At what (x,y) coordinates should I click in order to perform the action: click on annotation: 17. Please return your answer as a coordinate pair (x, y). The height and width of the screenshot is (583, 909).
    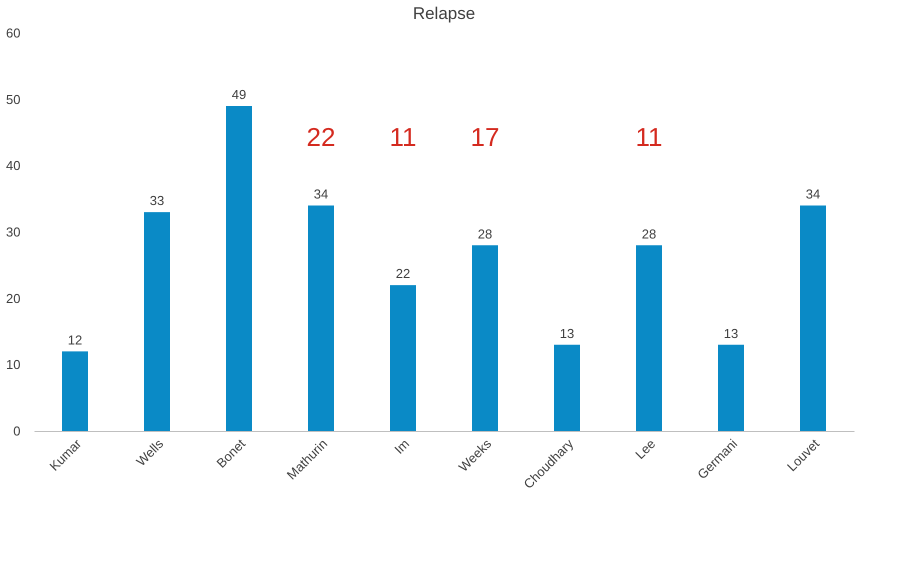
    Looking at the image, I should click on (485, 137).